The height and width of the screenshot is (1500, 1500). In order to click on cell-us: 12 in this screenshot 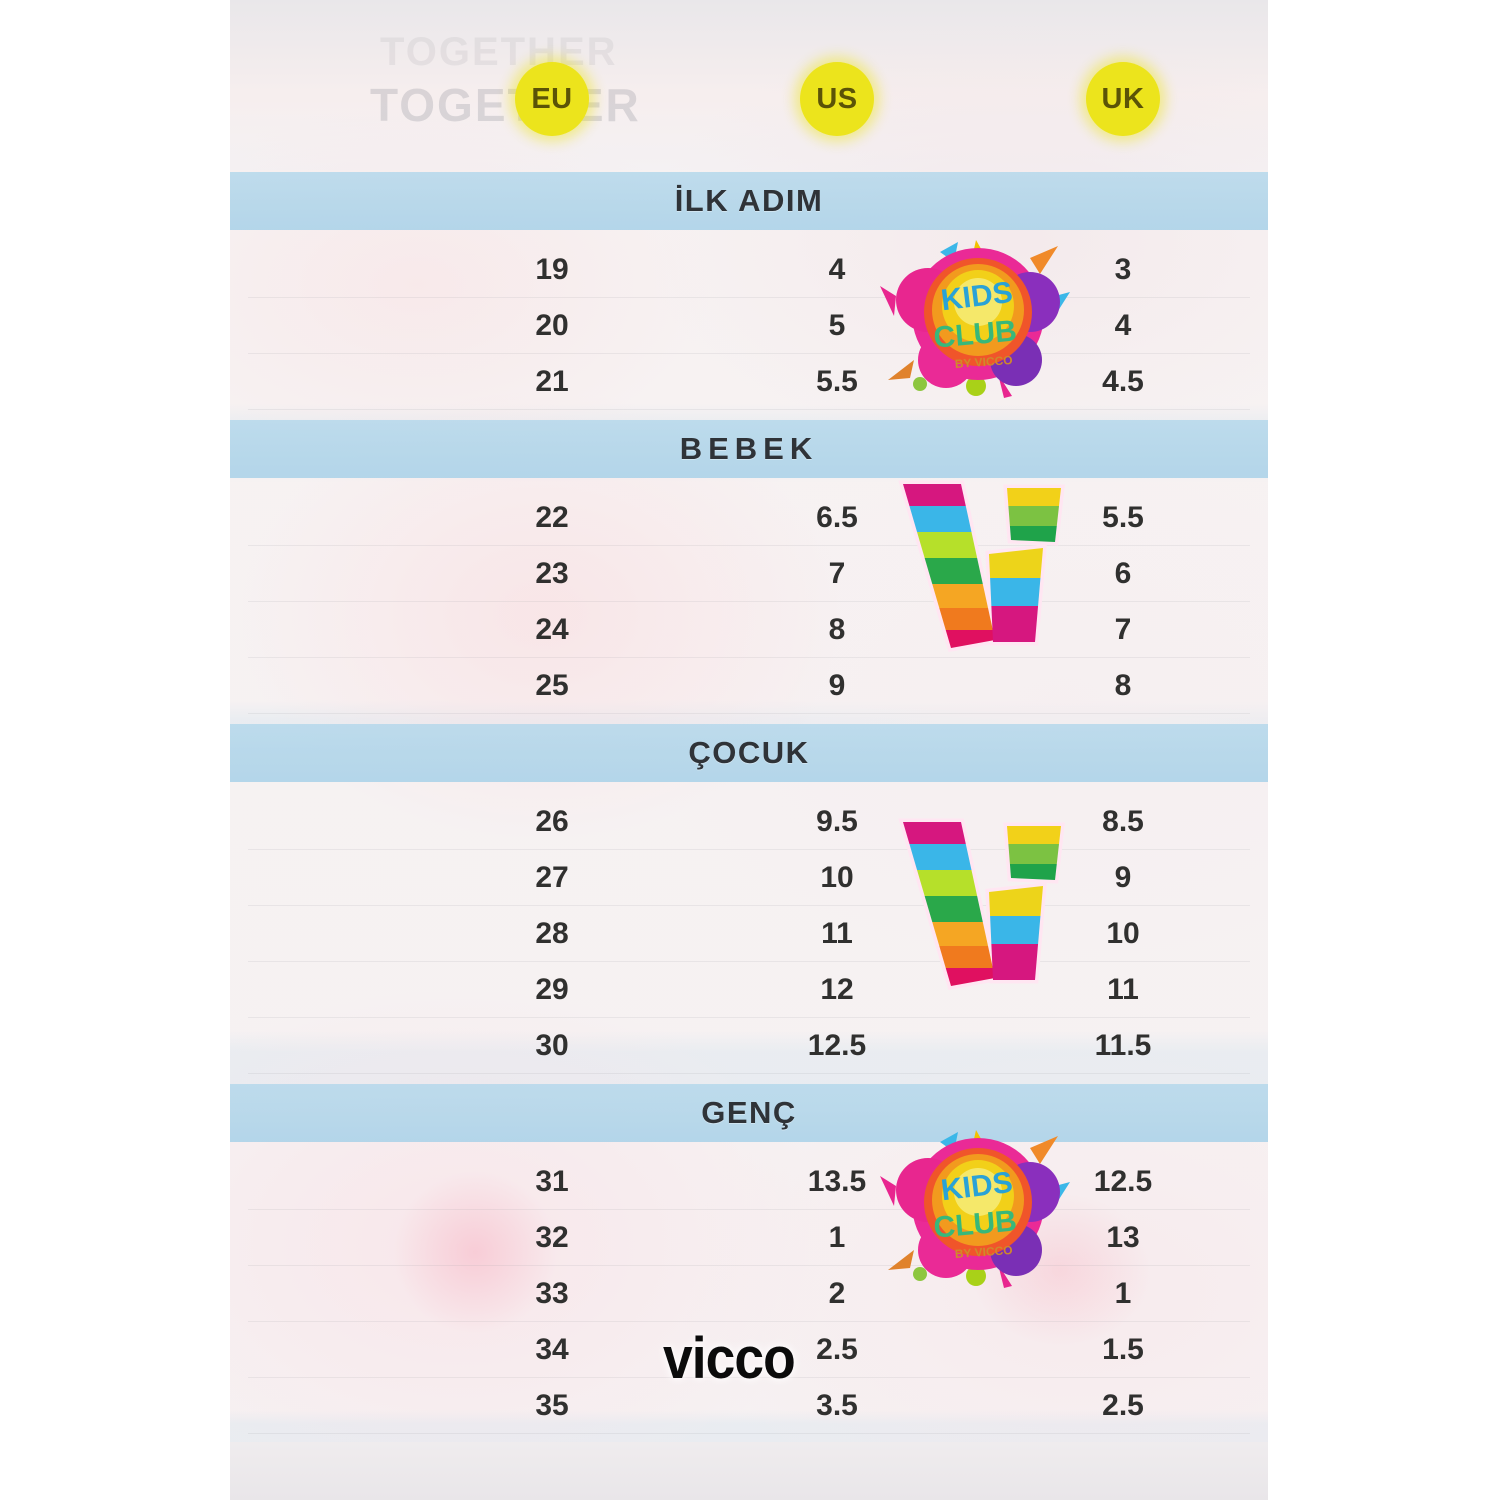, I will do `click(837, 989)`.